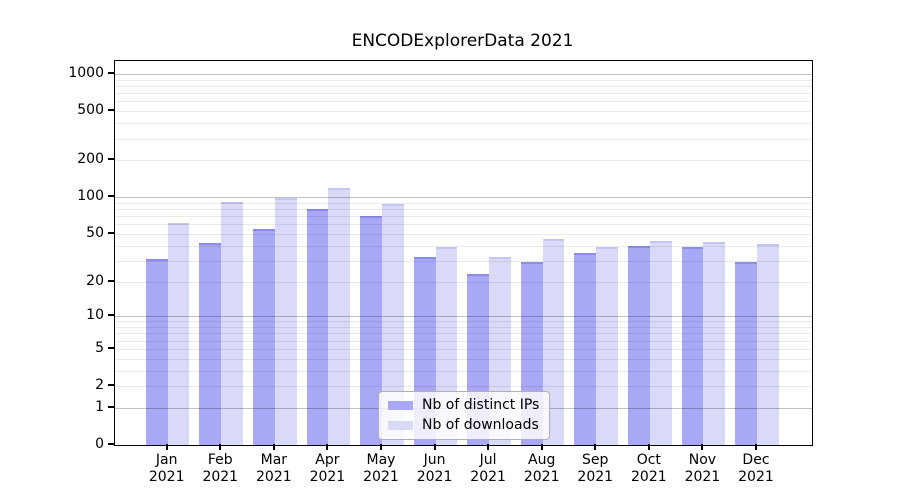 The width and height of the screenshot is (900, 500). What do you see at coordinates (99, 347) in the screenshot?
I see `y-tick-label-5: 5` at bounding box center [99, 347].